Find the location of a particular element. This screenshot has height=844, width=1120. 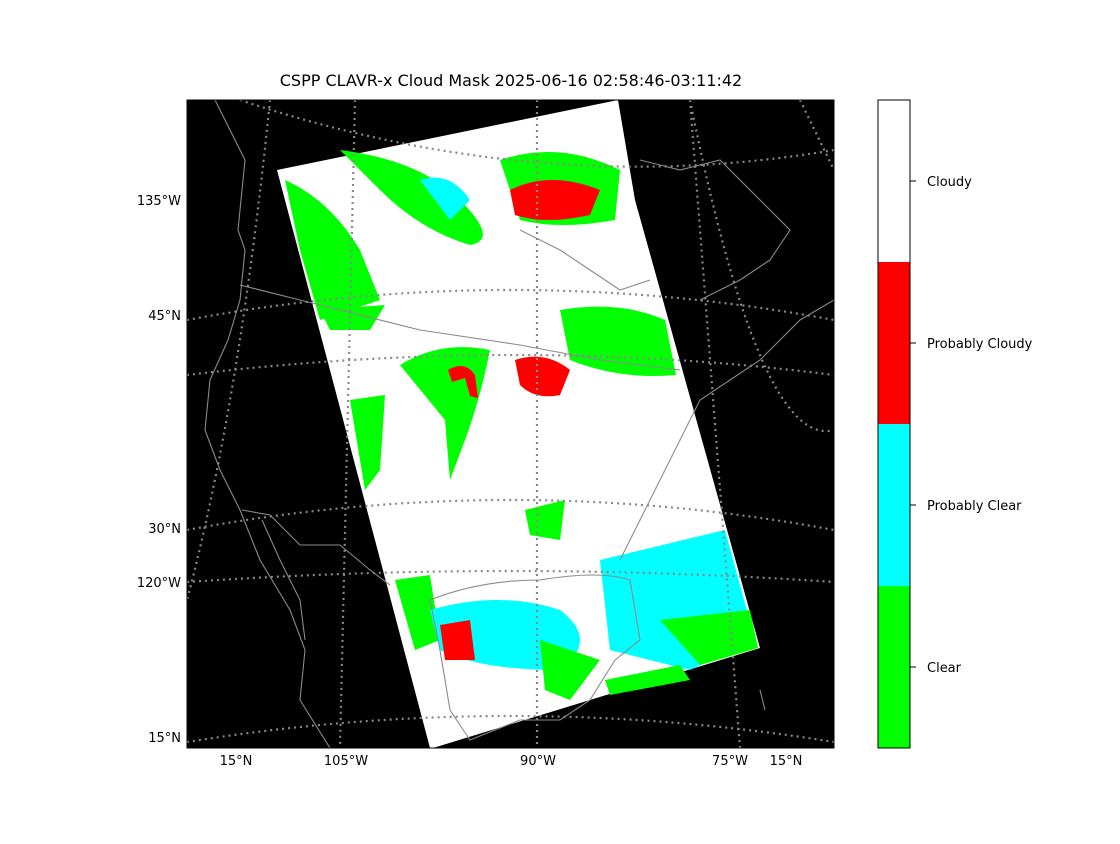

lat-lon-label: 45°N is located at coordinates (164, 316).